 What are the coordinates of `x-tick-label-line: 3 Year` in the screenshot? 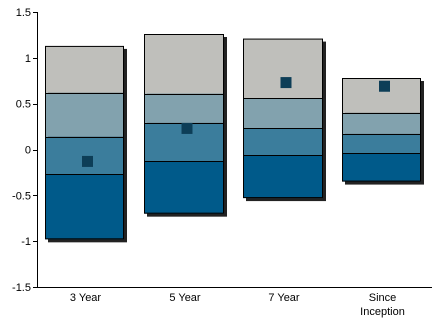 It's located at (86, 298).